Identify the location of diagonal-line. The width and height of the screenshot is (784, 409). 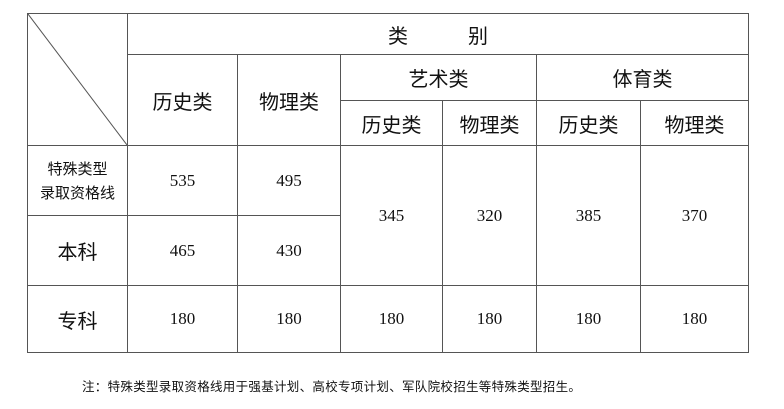
(77, 79).